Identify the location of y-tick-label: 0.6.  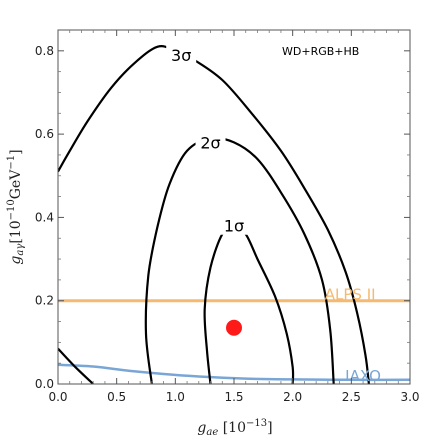
(44, 134).